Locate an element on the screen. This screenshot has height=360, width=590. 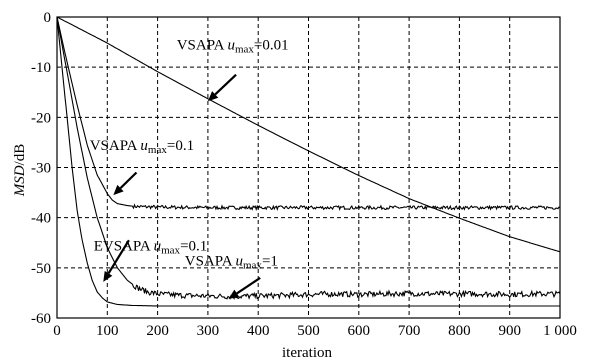
annotation-2: EVSAPA umax=0.1 is located at coordinates (151, 260).